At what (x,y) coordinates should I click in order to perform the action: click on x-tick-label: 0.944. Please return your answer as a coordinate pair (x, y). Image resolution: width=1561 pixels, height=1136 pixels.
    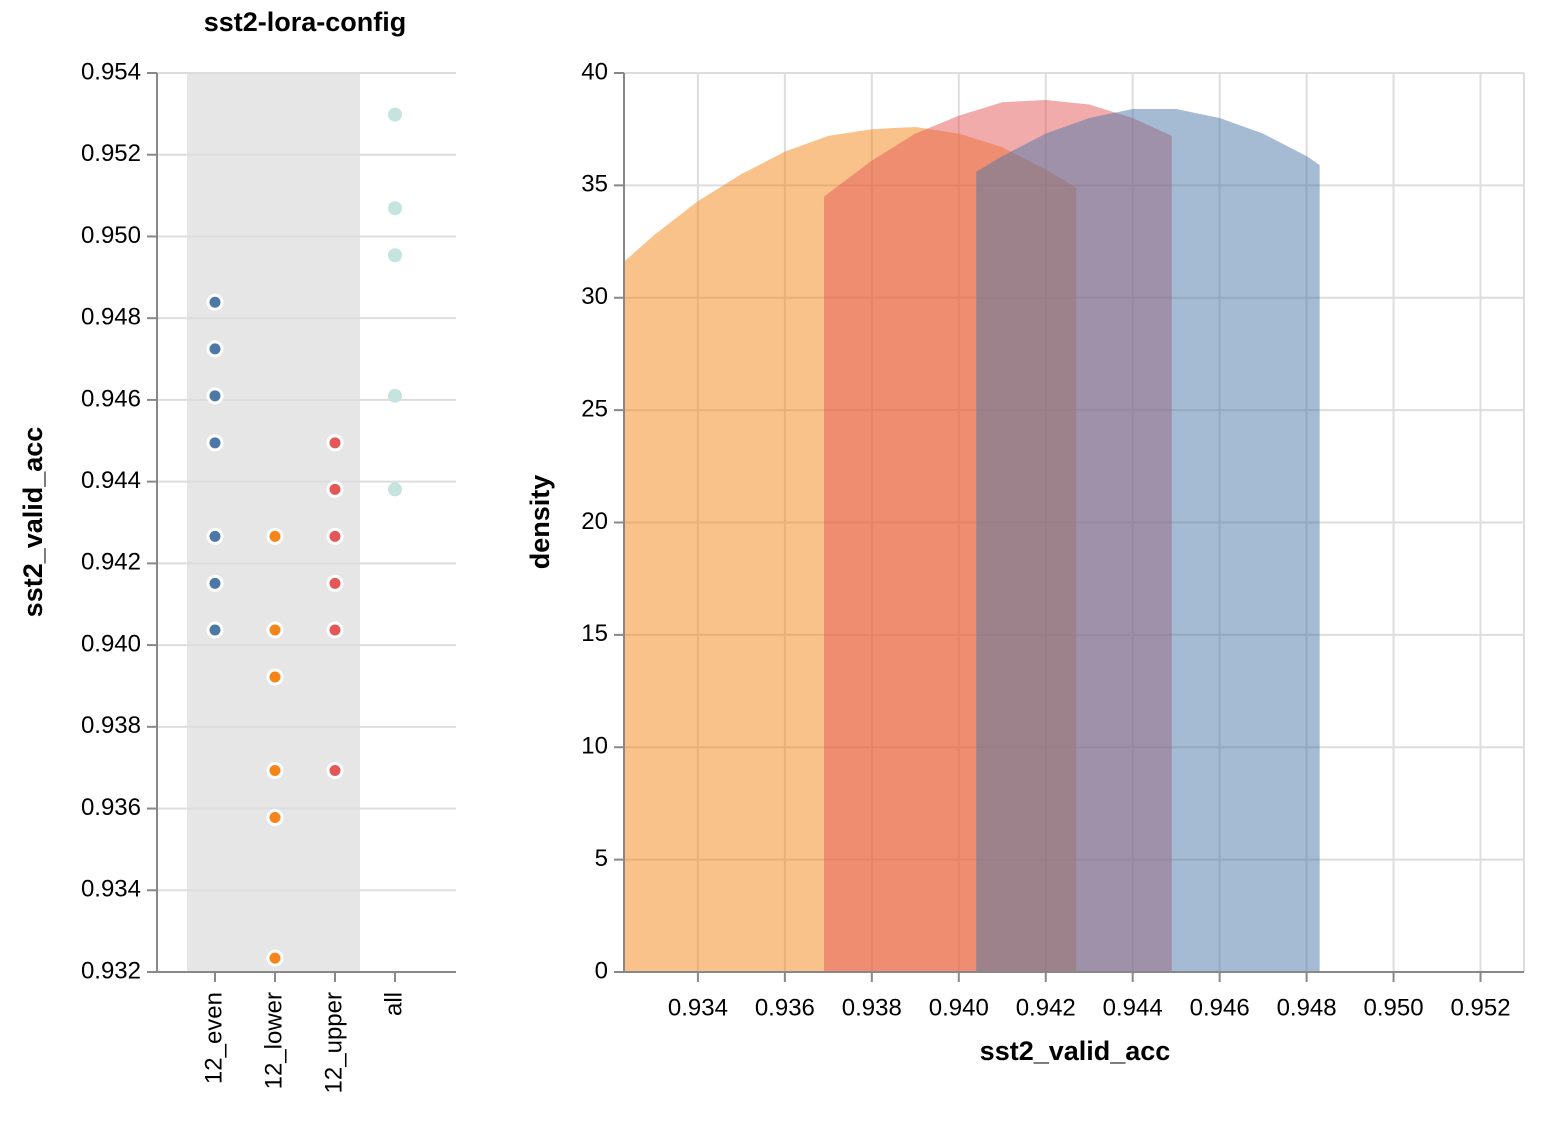
    Looking at the image, I should click on (1133, 1007).